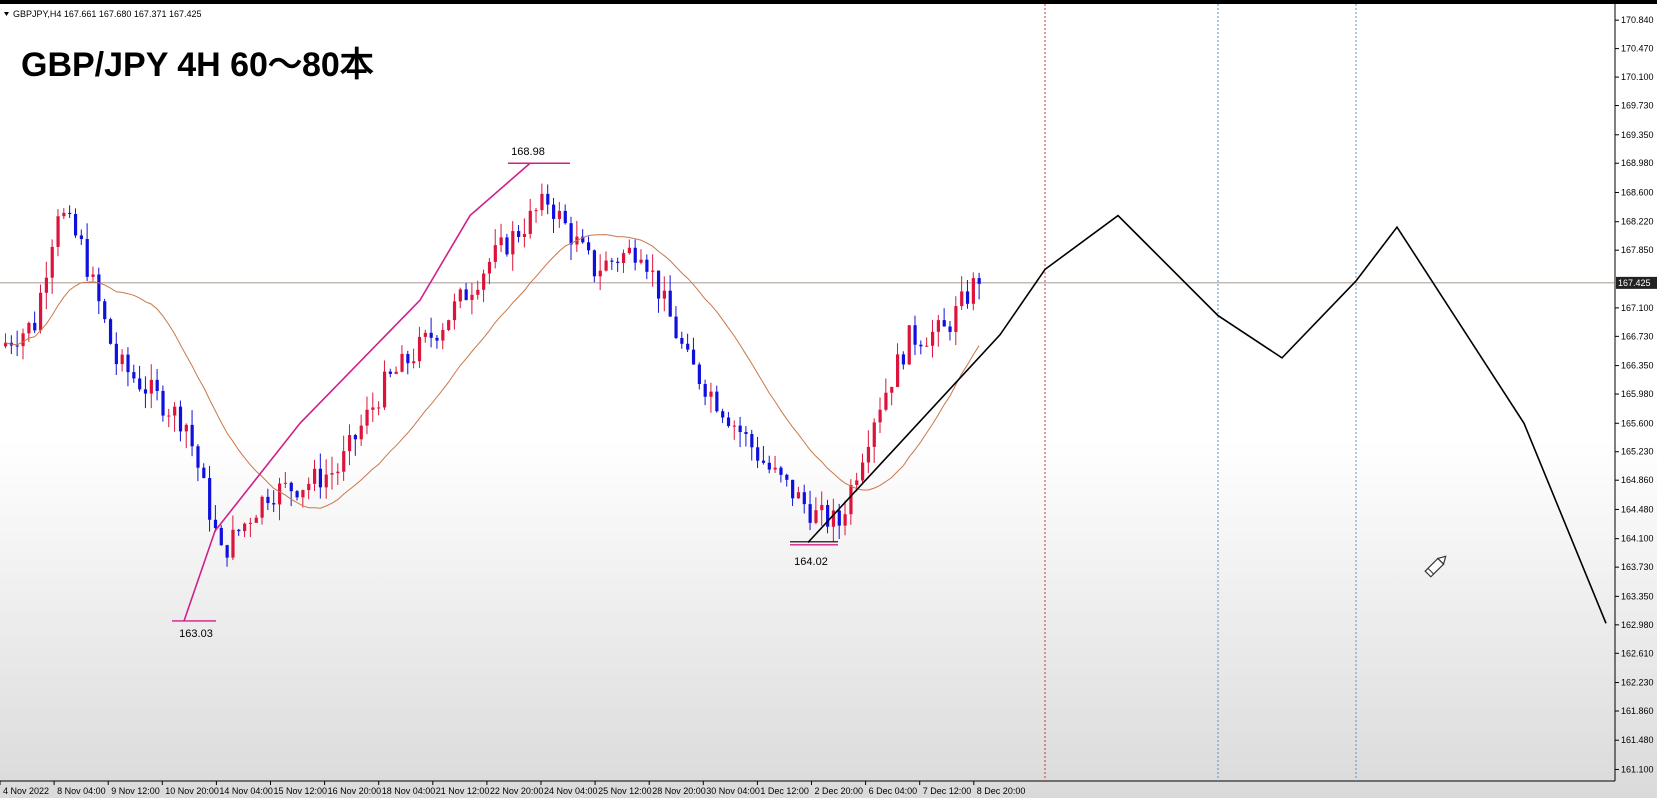 This screenshot has width=1657, height=798. What do you see at coordinates (135, 791) in the screenshot?
I see `time-tick-label: 9 Nov 12:00` at bounding box center [135, 791].